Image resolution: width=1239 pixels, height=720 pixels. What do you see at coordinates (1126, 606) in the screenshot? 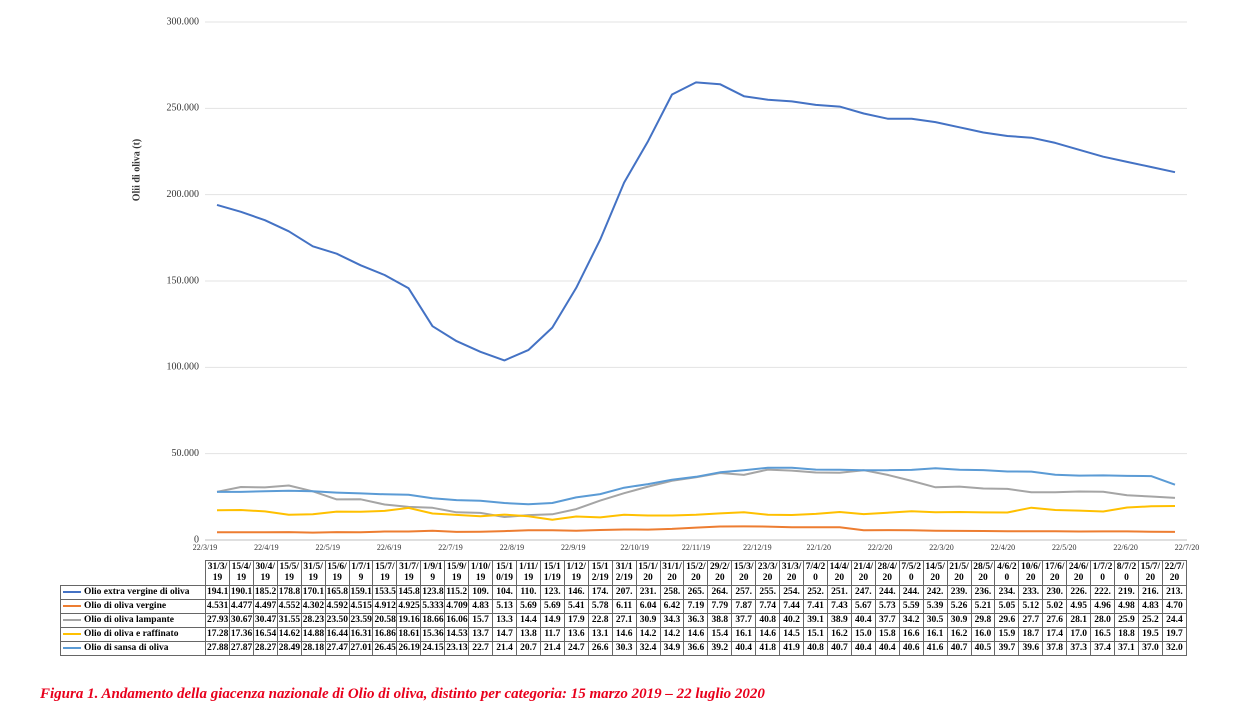
I see `table-cell: 4.98` at bounding box center [1126, 606].